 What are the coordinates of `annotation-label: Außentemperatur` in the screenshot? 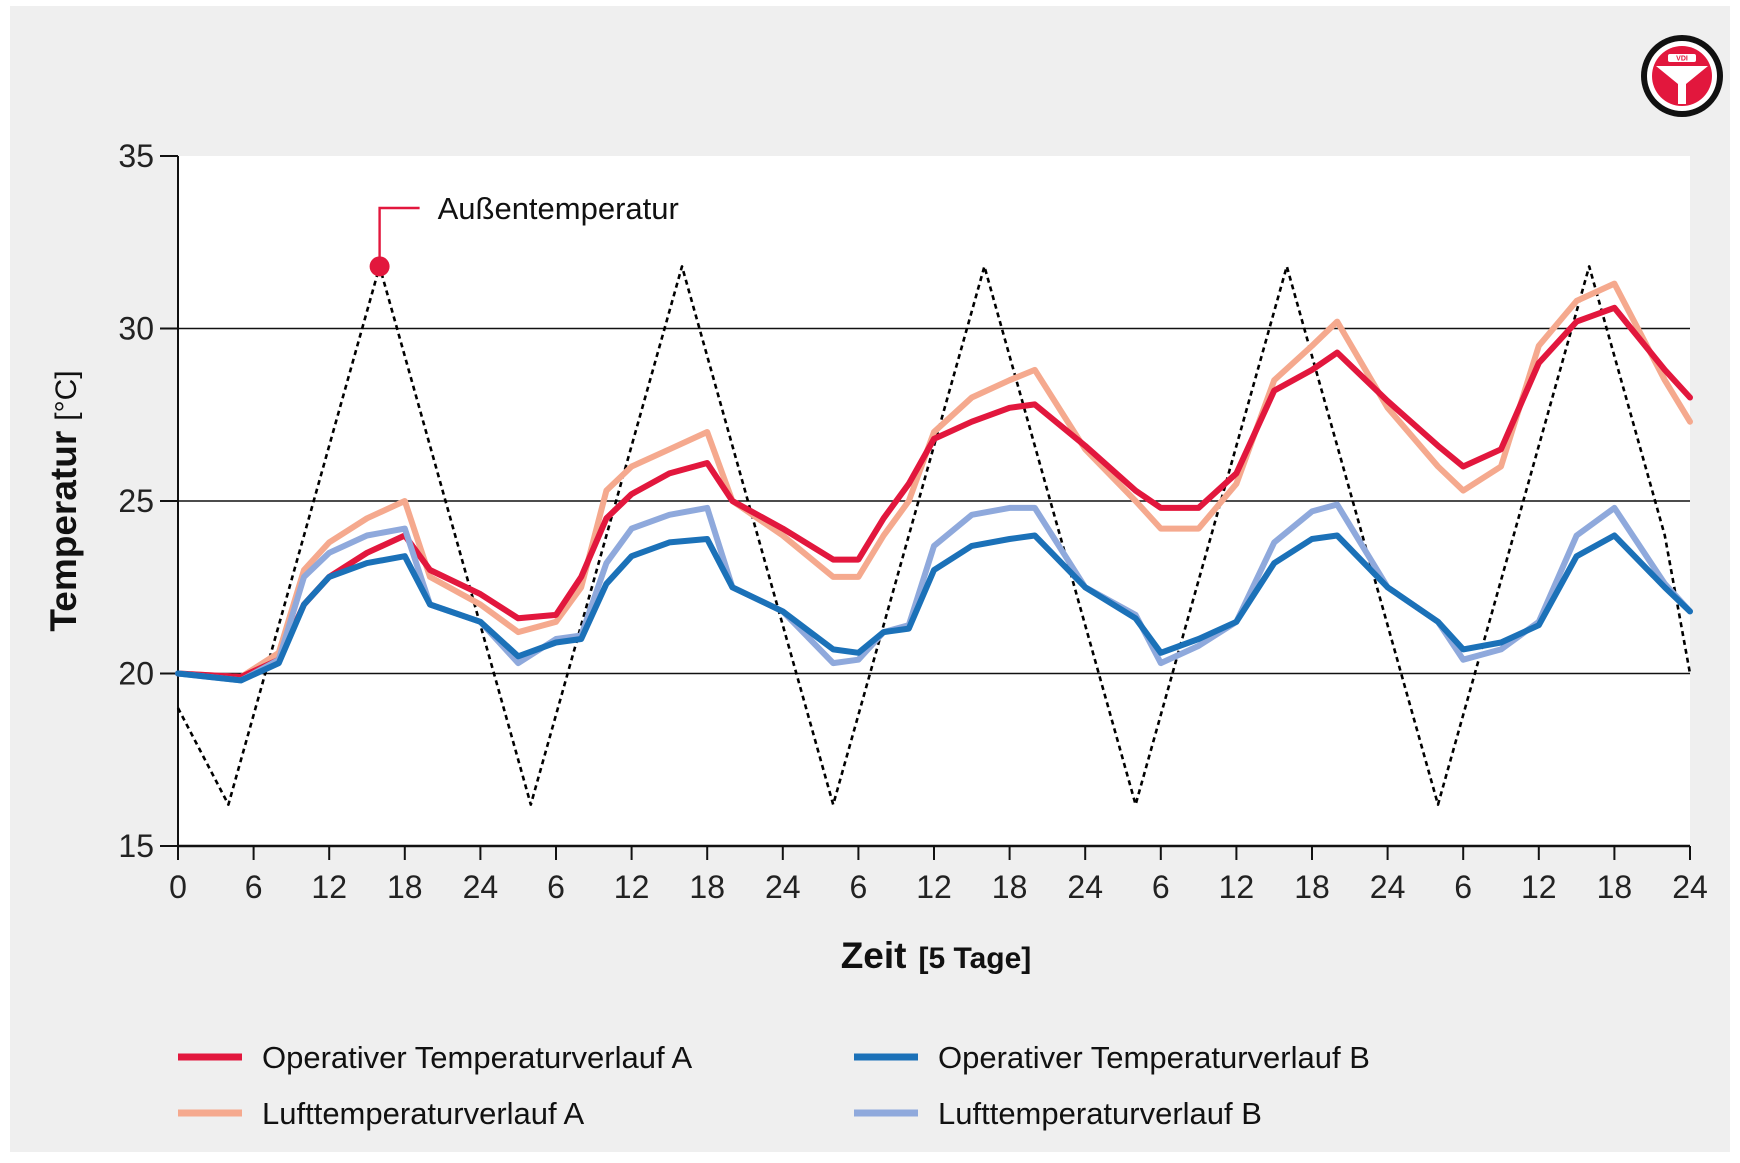 It's located at (558, 208).